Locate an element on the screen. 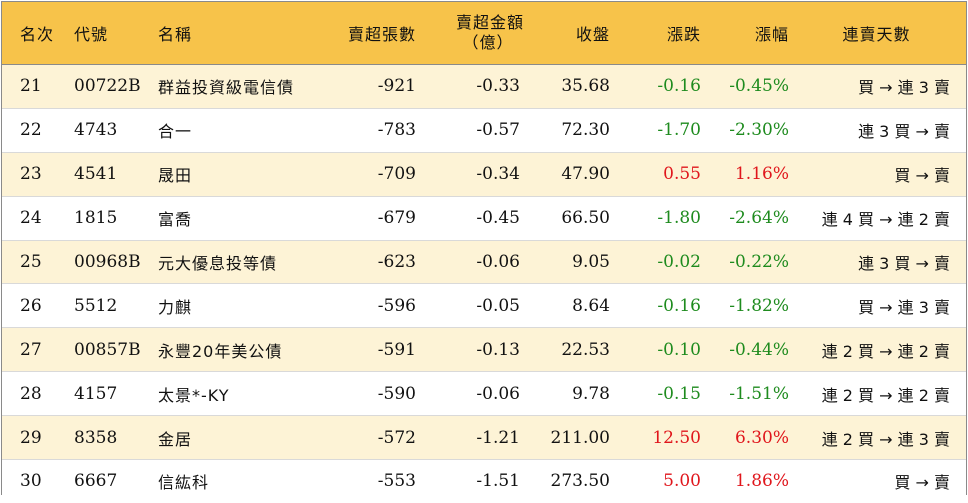  cell-net-sell-sheets: -679 is located at coordinates (396, 218).